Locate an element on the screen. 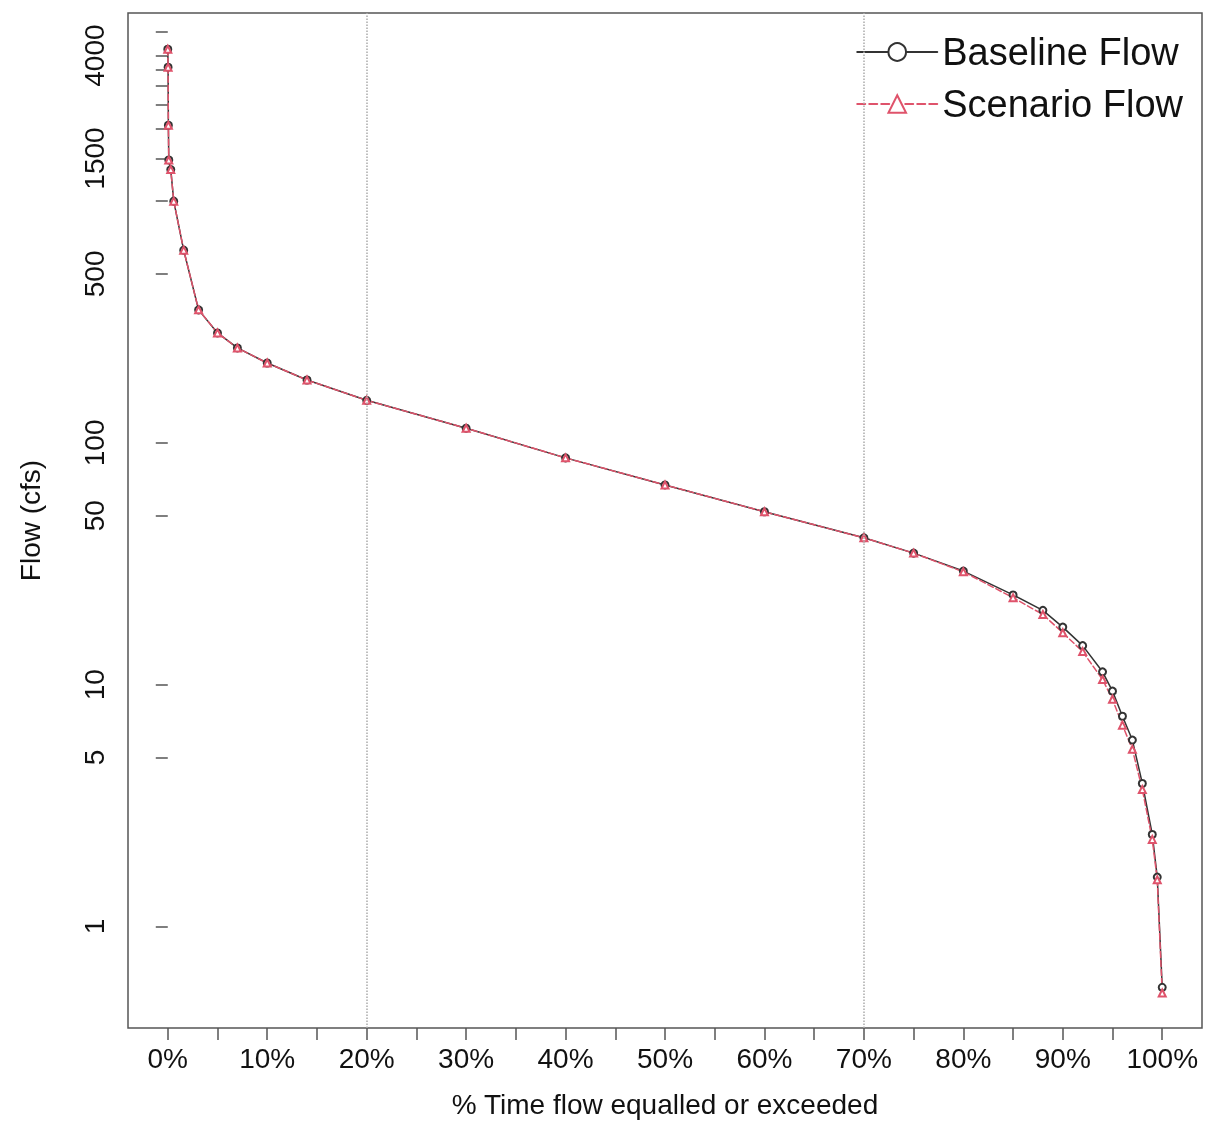 This screenshot has width=1216, height=1135. y-tick-label: 1500 is located at coordinates (94, 158).